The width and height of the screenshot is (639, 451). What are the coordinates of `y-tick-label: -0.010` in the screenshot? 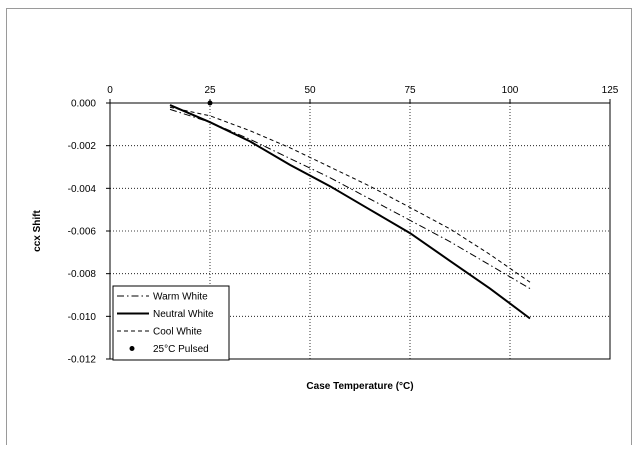 It's located at (82, 317).